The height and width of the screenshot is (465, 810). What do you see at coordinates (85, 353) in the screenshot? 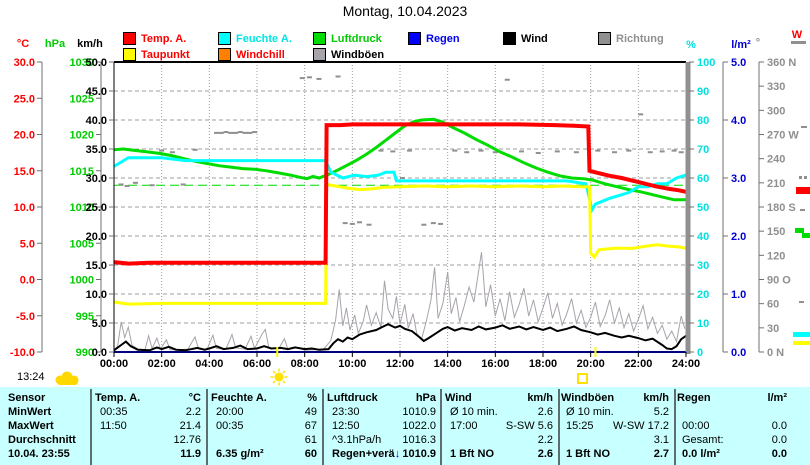
I see `axis-tick-label-pressure: 990` at bounding box center [85, 353].